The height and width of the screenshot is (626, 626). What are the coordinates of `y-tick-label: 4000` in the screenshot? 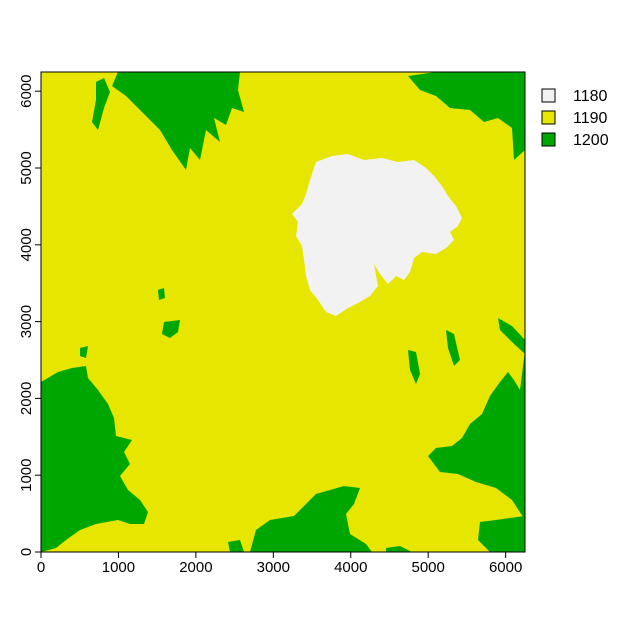 It's located at (26, 244).